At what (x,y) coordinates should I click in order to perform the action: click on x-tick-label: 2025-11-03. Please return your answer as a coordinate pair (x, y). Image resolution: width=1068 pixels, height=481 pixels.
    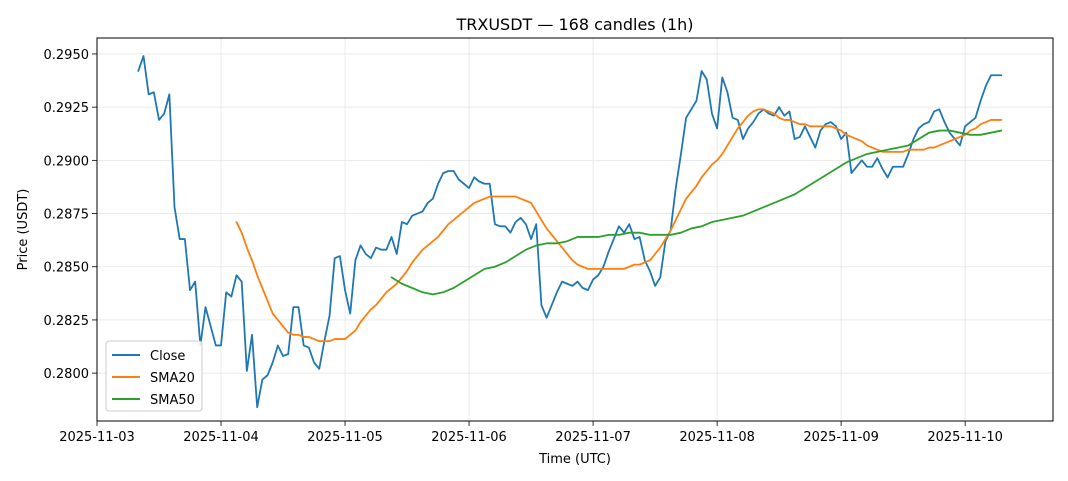
    Looking at the image, I should click on (97, 437).